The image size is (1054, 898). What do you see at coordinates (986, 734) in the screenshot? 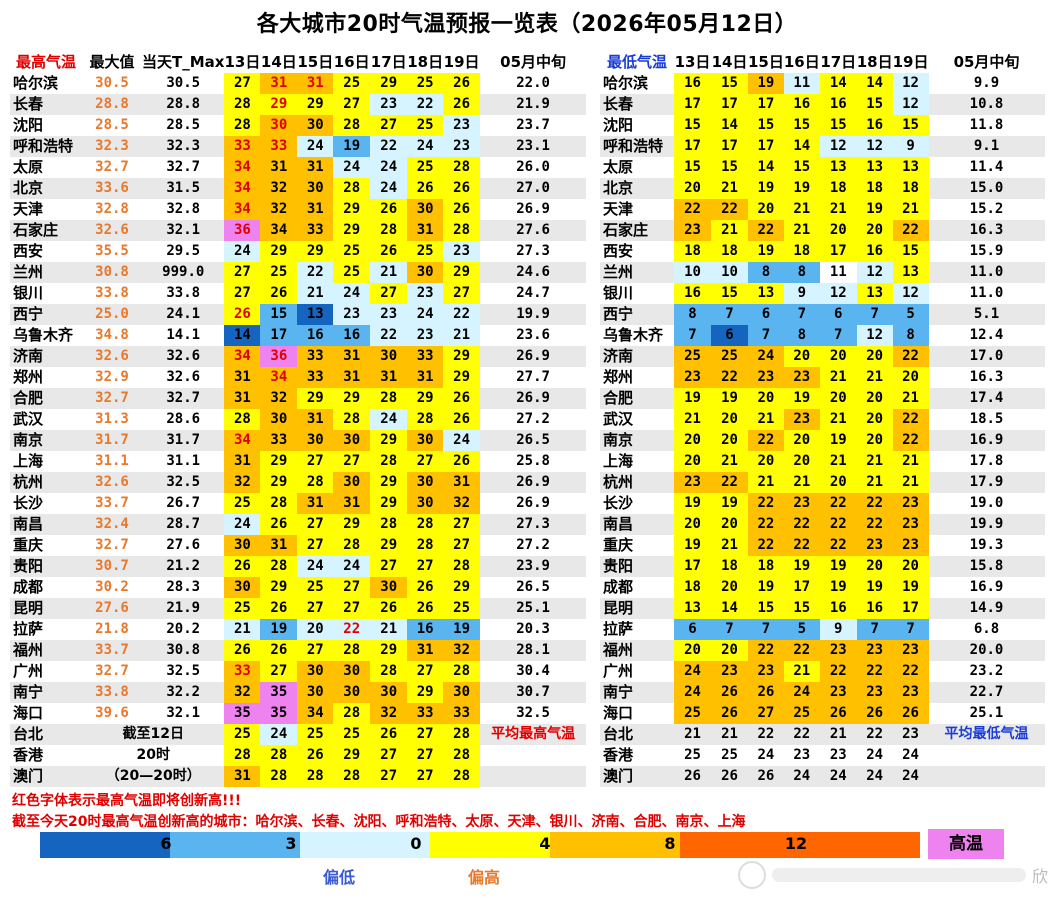
I see `avg-low-label: 平均最低气温` at bounding box center [986, 734].